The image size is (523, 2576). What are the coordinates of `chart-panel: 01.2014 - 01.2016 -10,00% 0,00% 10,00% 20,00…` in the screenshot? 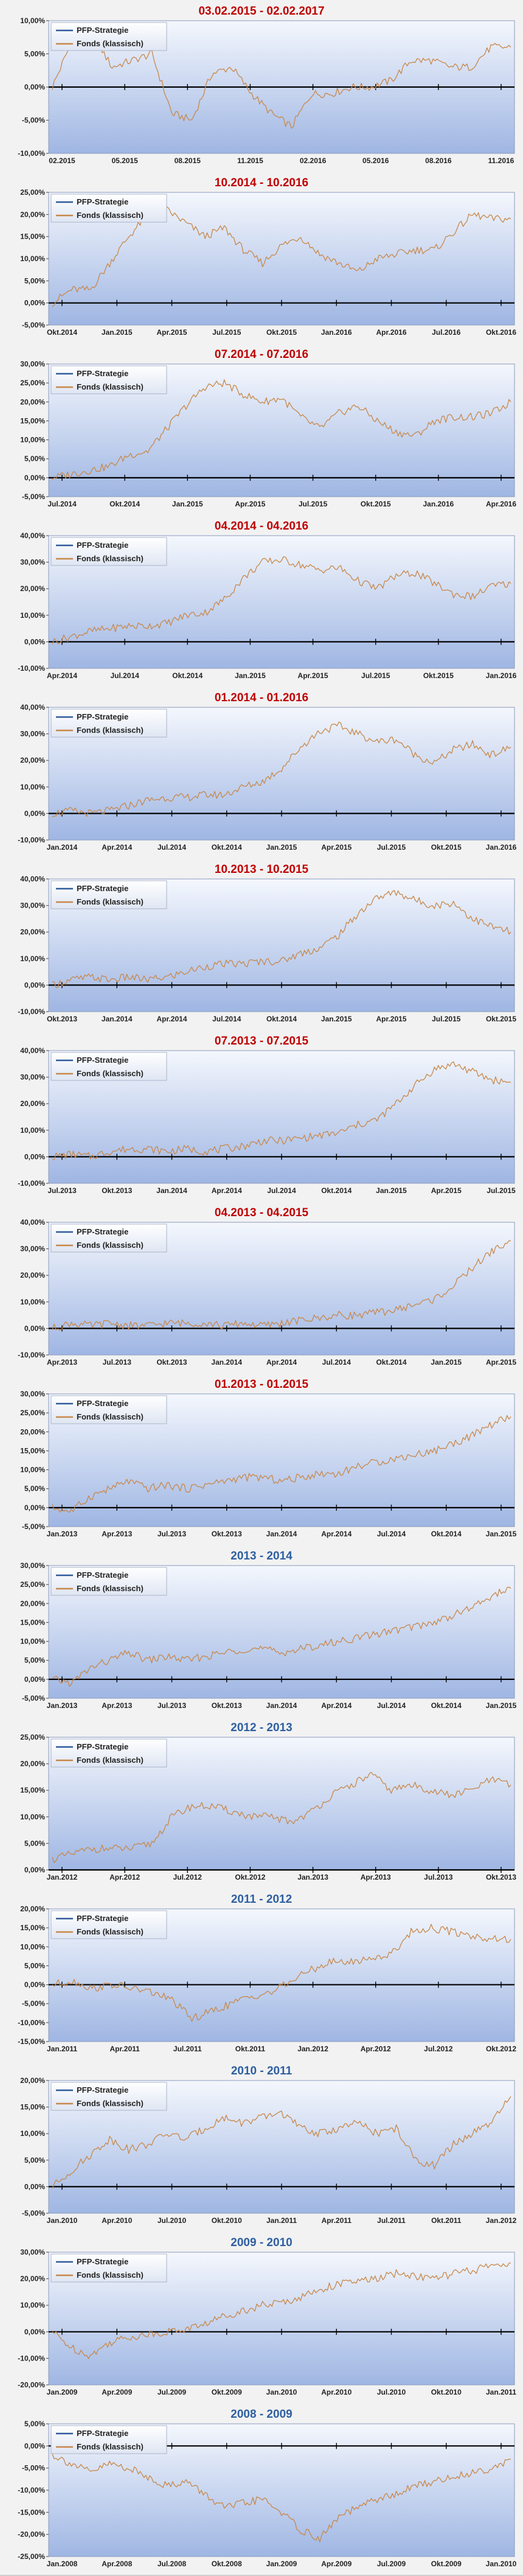 It's located at (261, 773).